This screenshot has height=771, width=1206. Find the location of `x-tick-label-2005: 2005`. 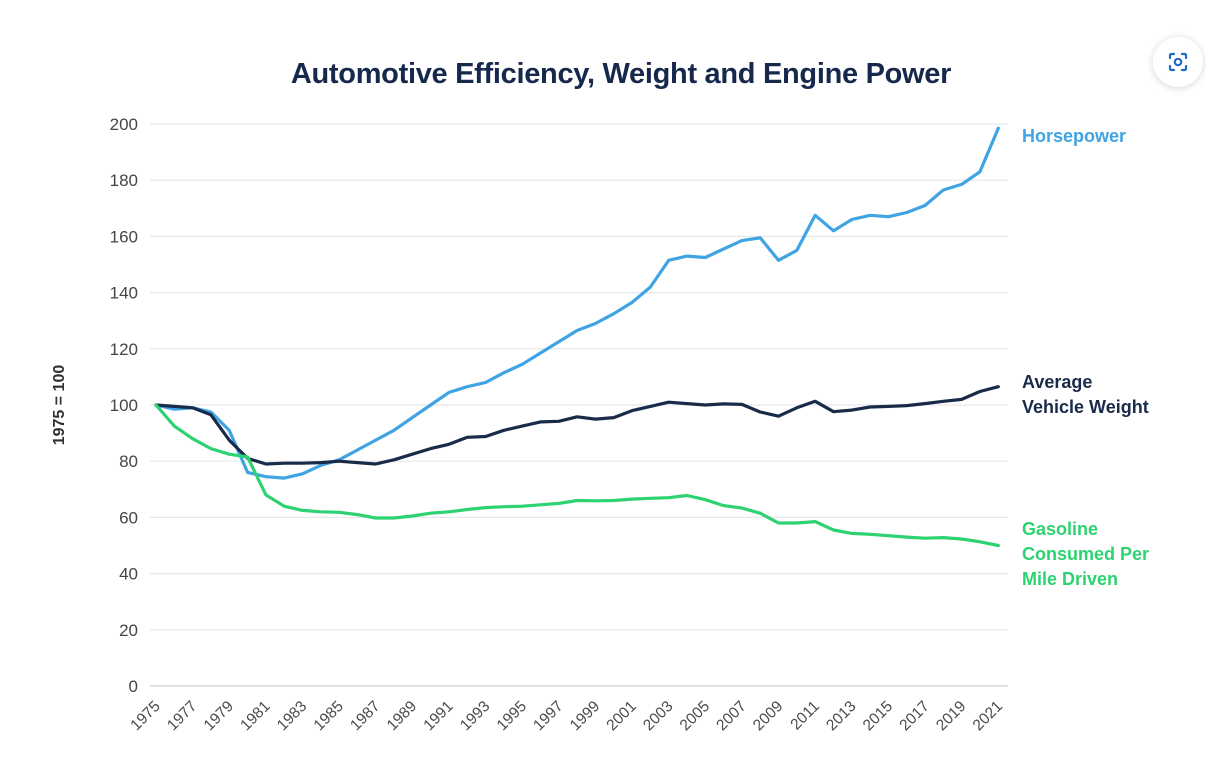

x-tick-label-2005: 2005 is located at coordinates (695, 716).